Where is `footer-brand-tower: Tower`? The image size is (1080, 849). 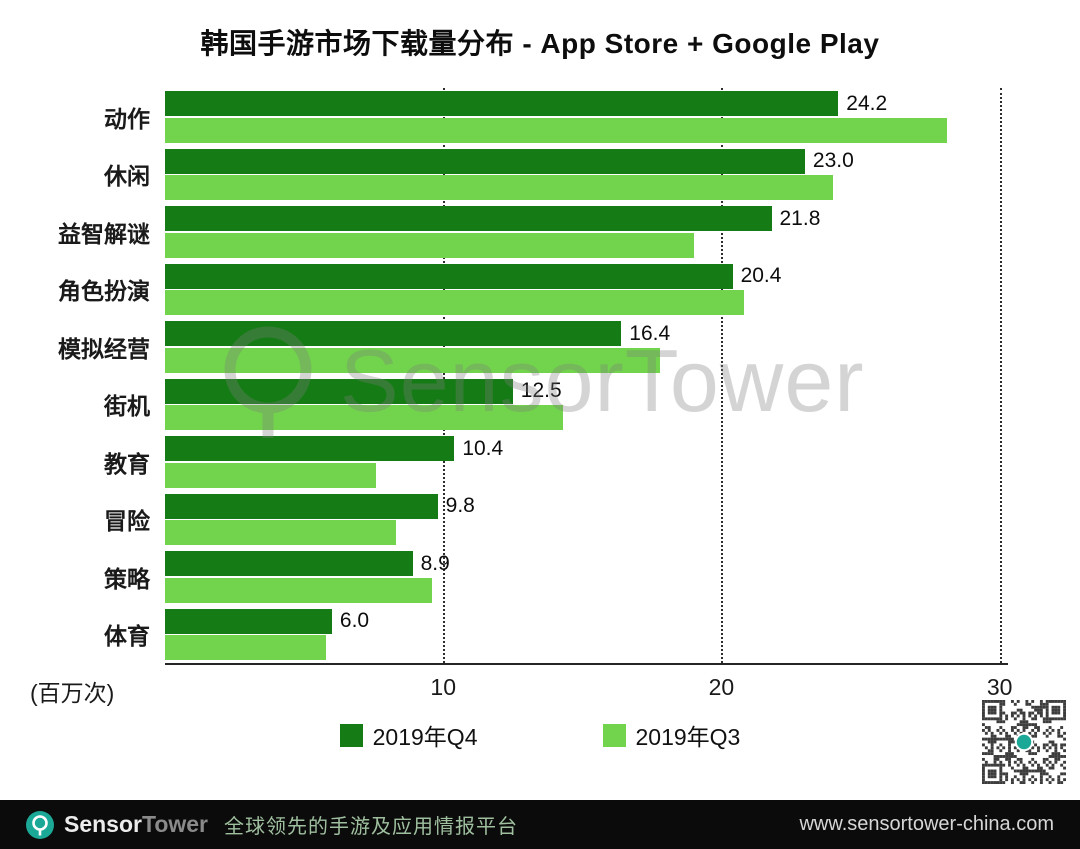 footer-brand-tower: Tower is located at coordinates (175, 824).